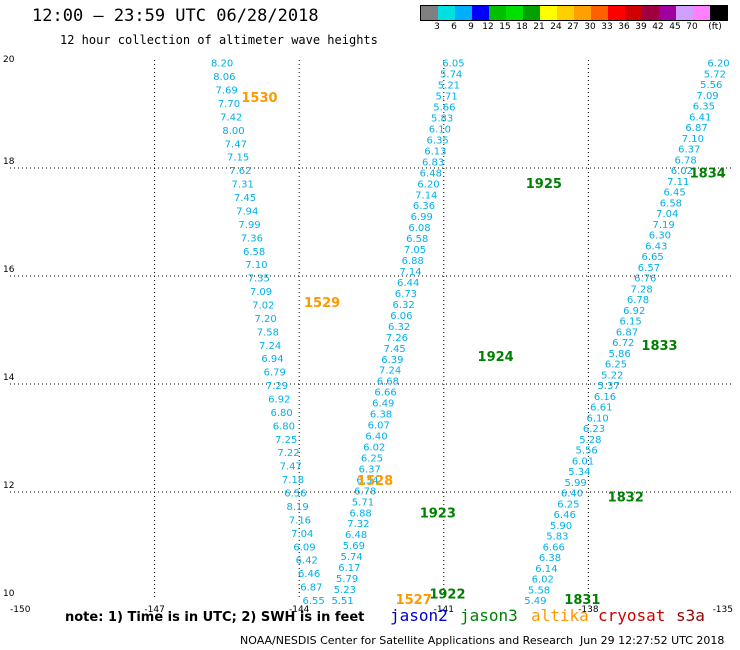 This screenshot has height=650, width=740. Describe the element at coordinates (414, 600) in the screenshot. I see `pass-time-label: 1527` at that location.